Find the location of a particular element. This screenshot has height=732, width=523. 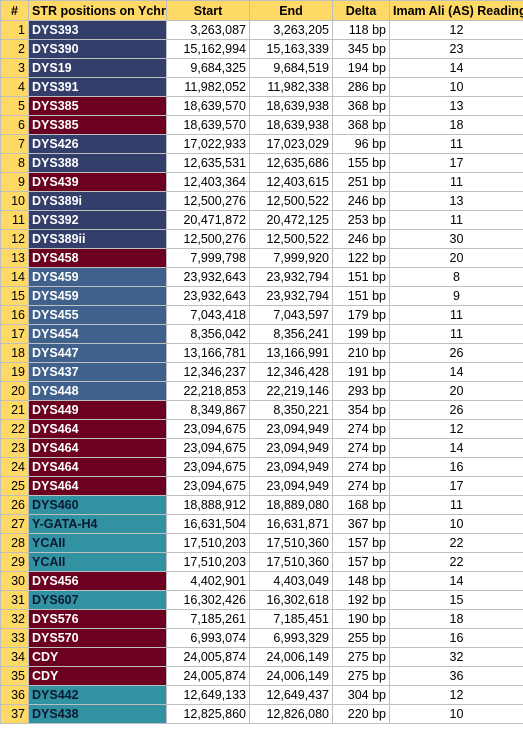

start-position-cell: 11,982,052 is located at coordinates (208, 87).